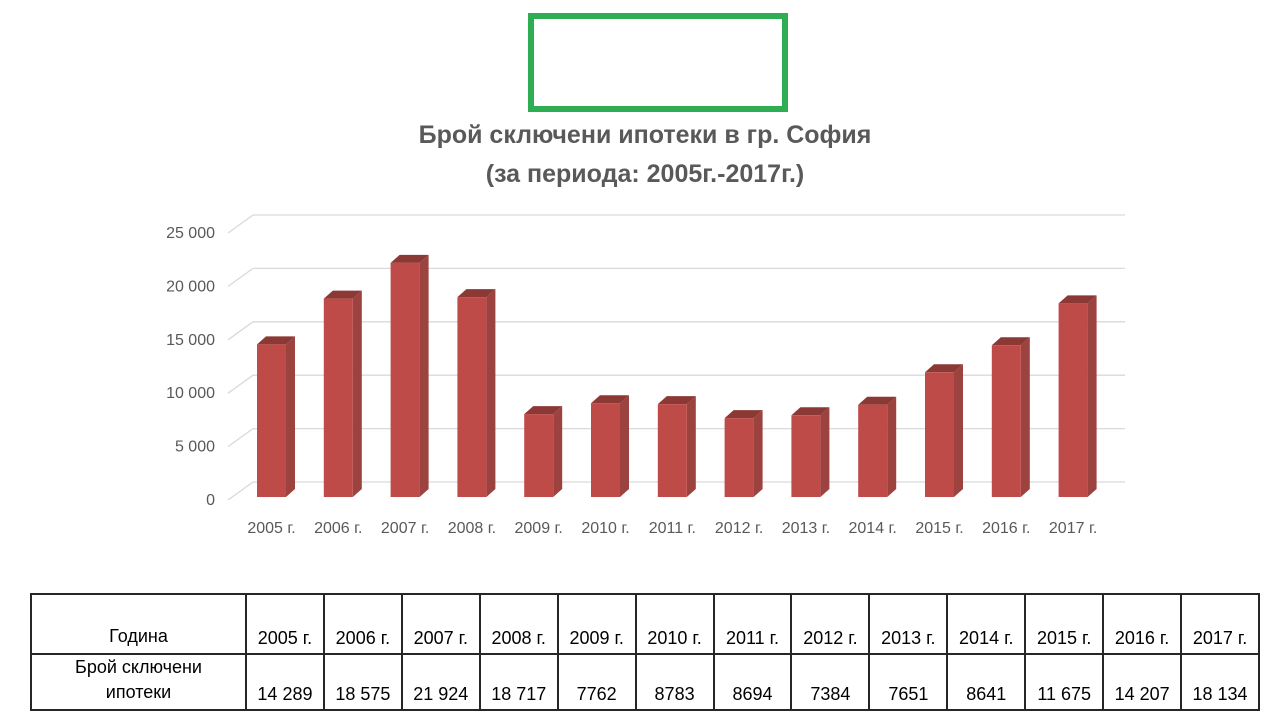 The width and height of the screenshot is (1280, 720). Describe the element at coordinates (1073, 528) in the screenshot. I see `x-axis-category-label: 2017 г.` at that location.